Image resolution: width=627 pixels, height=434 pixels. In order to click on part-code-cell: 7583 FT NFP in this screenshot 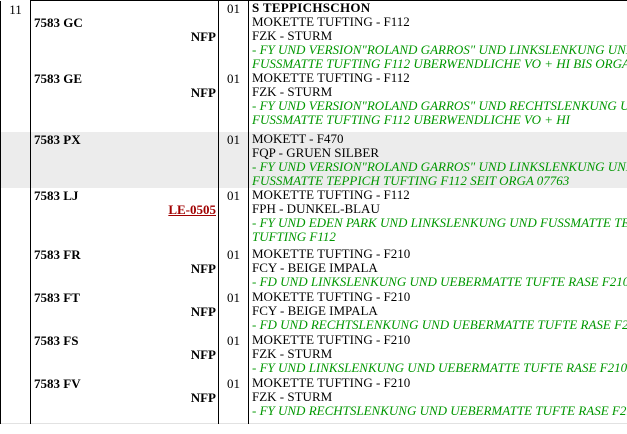, I will do `click(124, 311)`.